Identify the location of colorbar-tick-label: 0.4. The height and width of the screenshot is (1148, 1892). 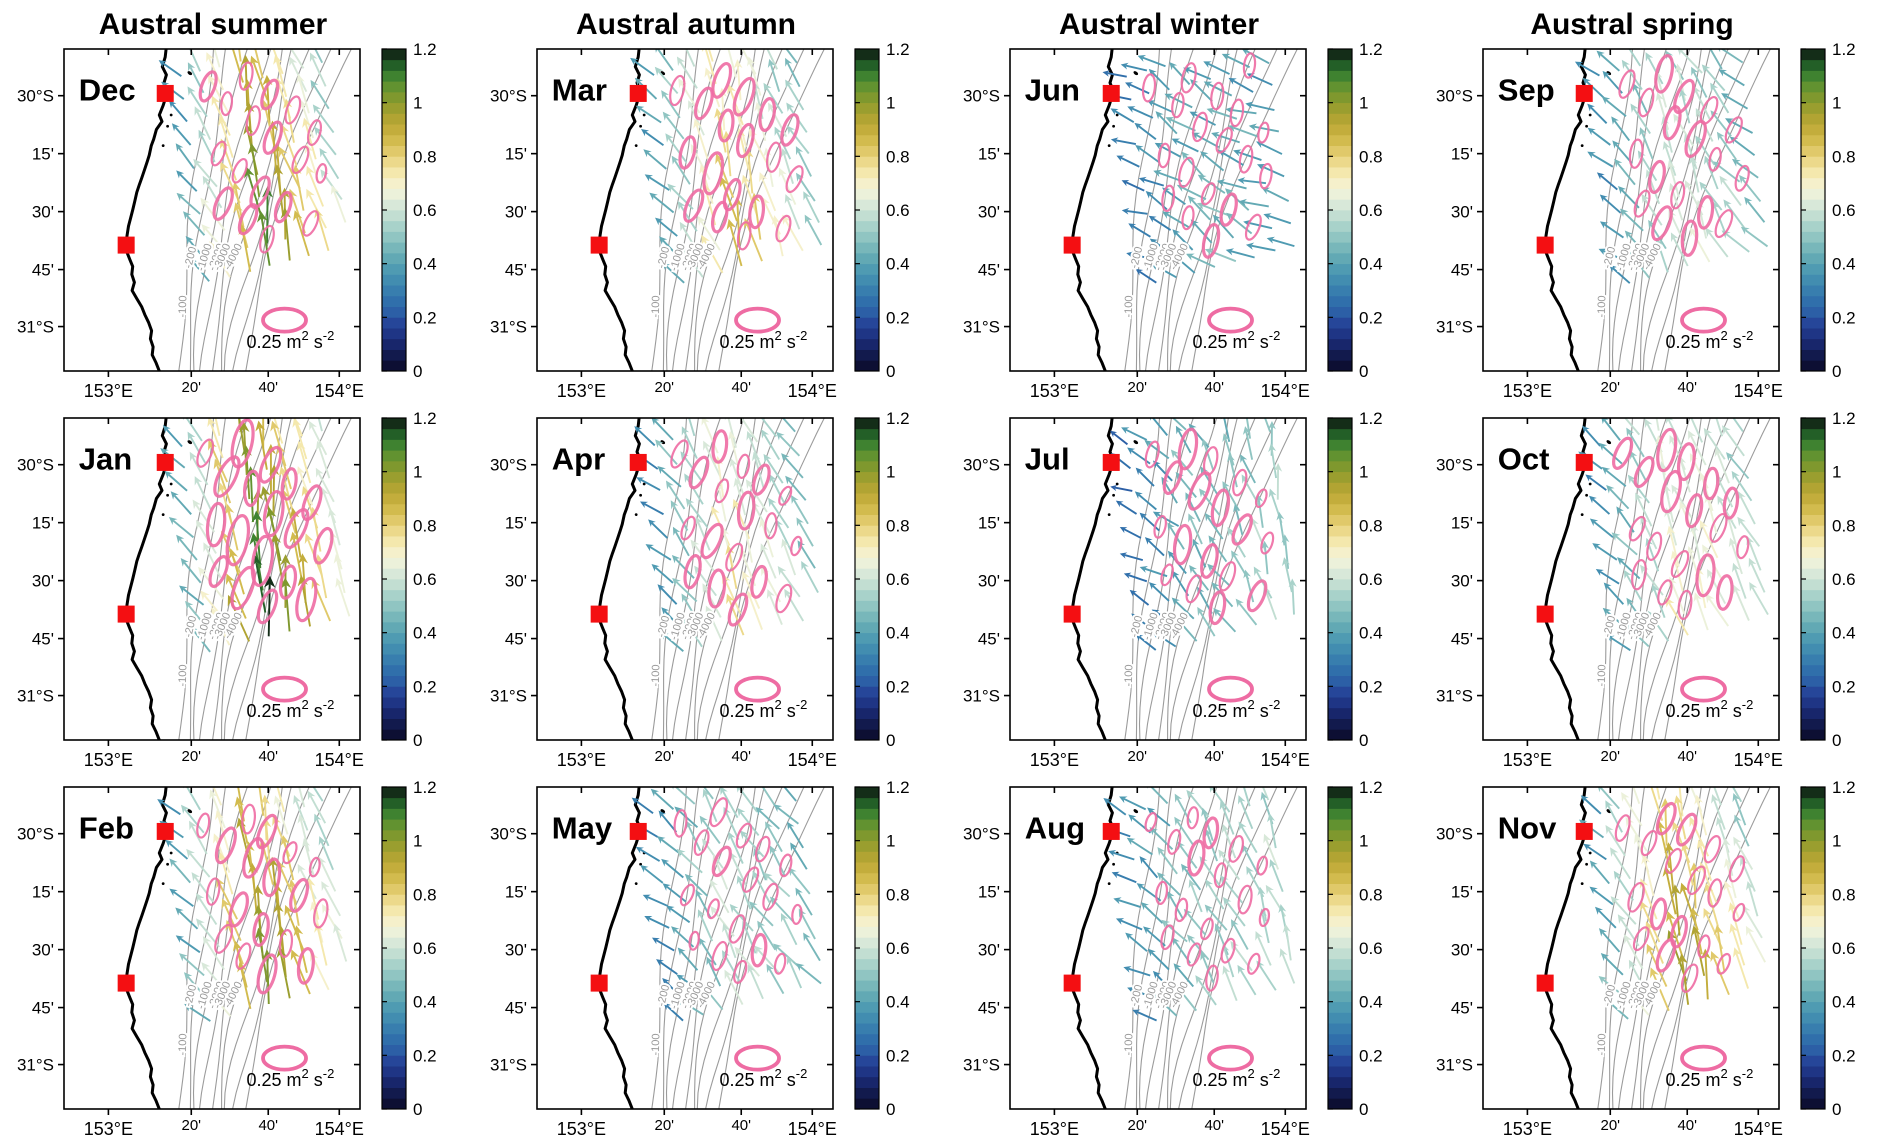
(425, 1002).